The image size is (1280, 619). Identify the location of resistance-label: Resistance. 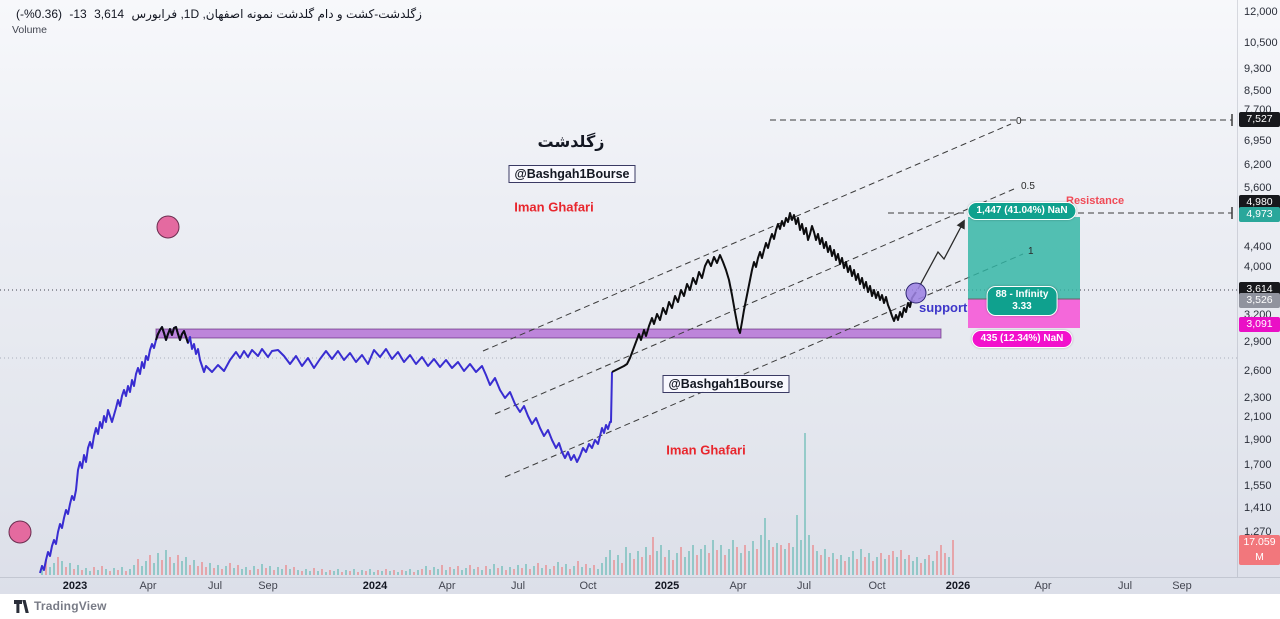
(1095, 201).